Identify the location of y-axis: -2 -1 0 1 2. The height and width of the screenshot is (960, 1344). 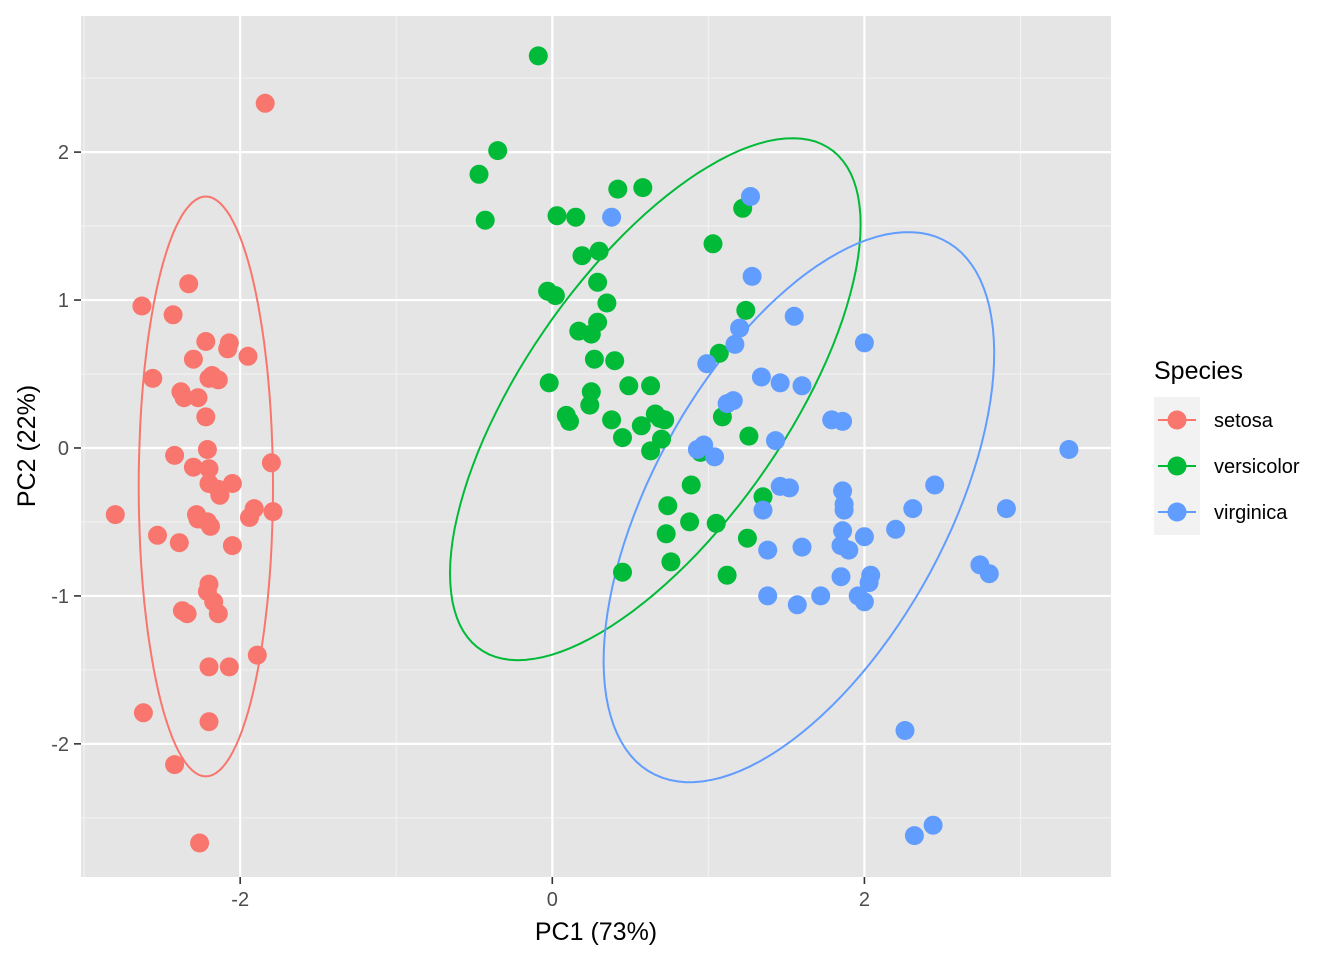
(66, 449).